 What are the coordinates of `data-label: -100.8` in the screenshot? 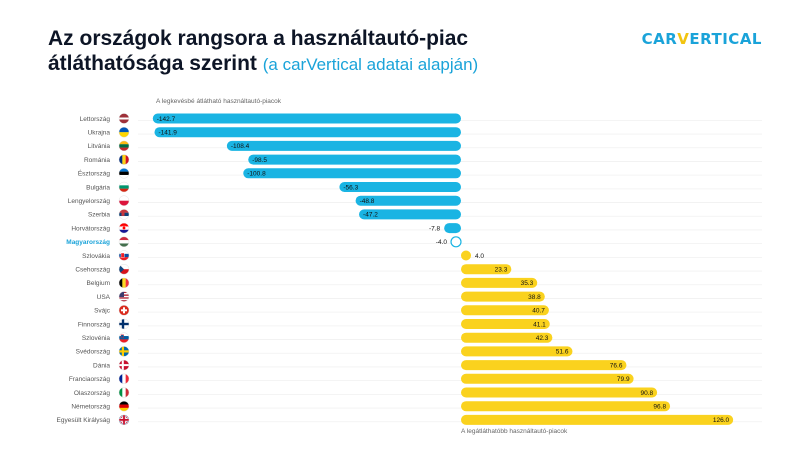 It's located at (256, 174).